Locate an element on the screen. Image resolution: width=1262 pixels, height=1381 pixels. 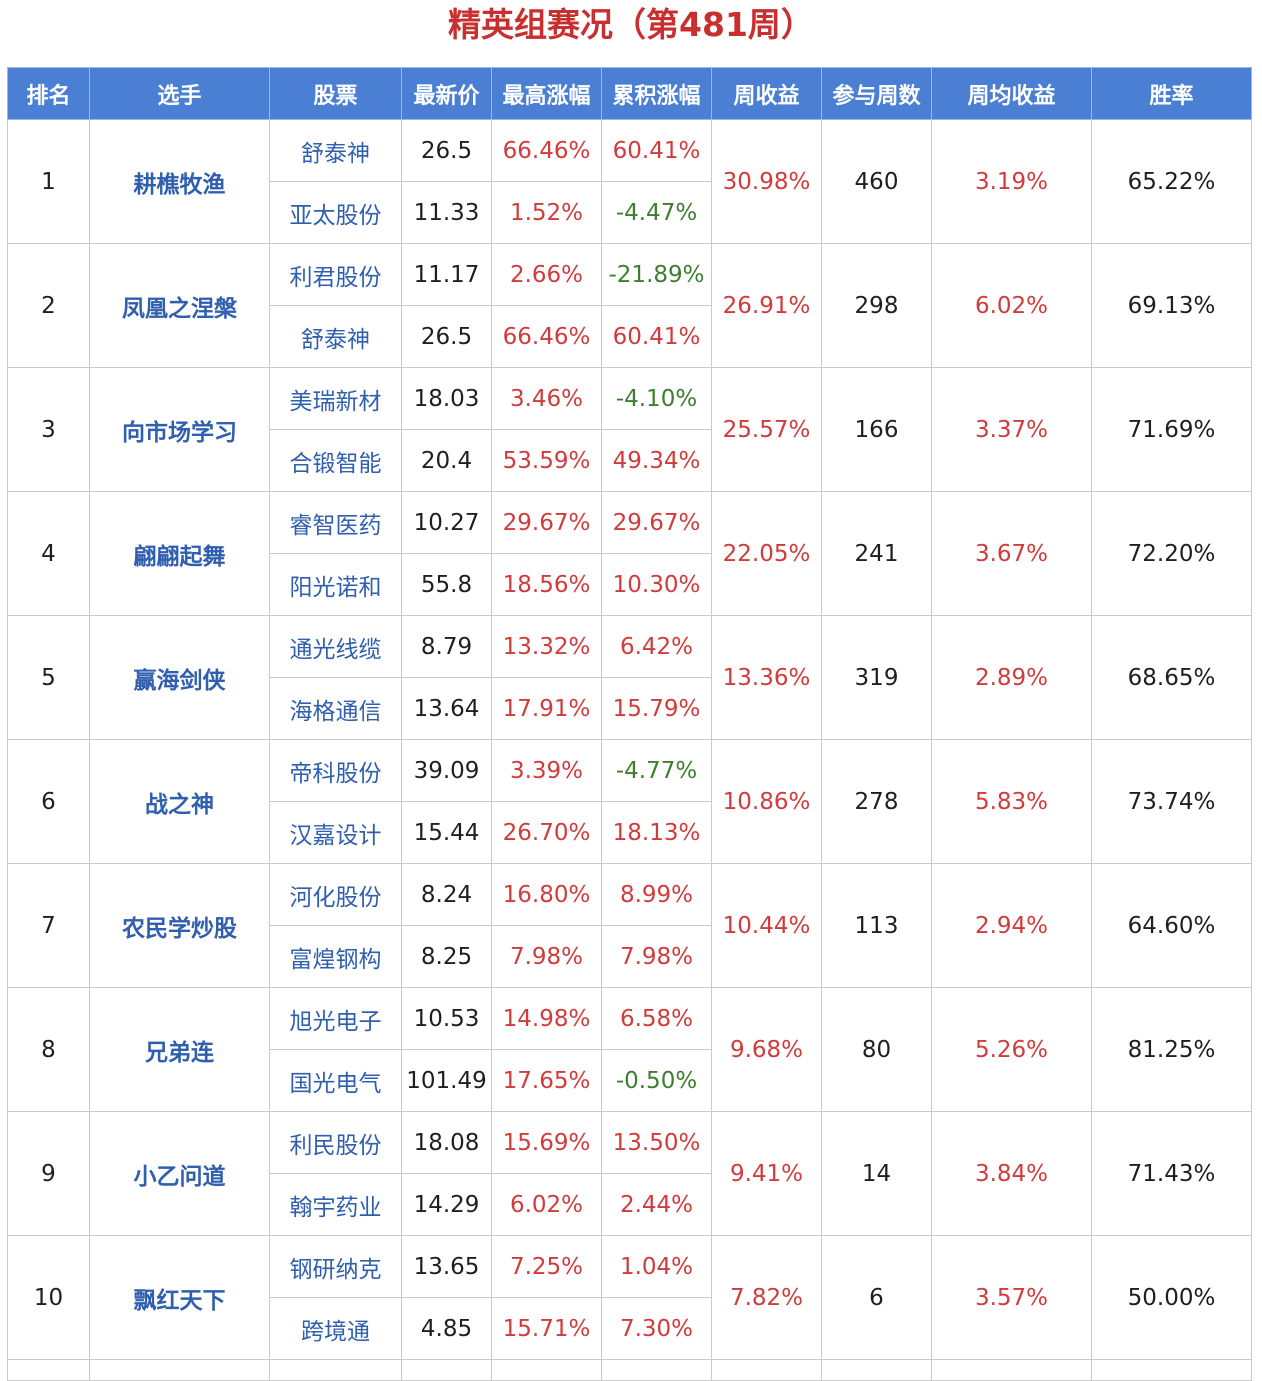
player-name: 赢海剑侠 is located at coordinates (179, 677).